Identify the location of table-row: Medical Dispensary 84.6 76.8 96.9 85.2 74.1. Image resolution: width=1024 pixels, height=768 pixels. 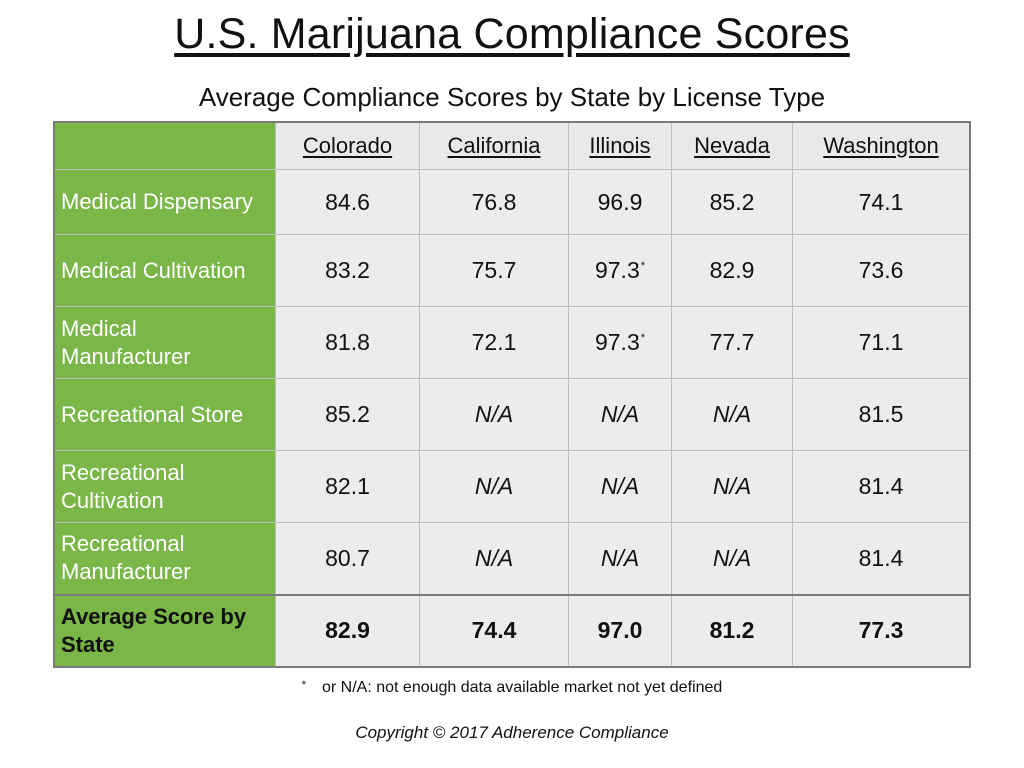
(512, 202).